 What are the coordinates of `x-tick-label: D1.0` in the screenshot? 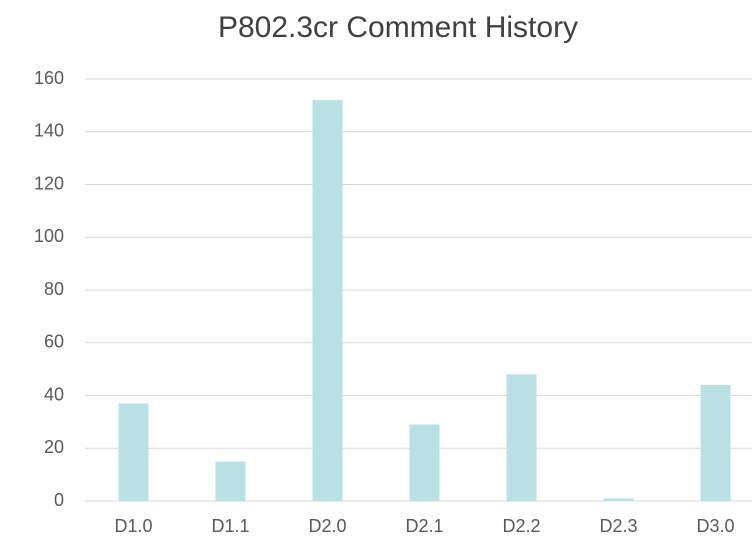 It's located at (133, 526).